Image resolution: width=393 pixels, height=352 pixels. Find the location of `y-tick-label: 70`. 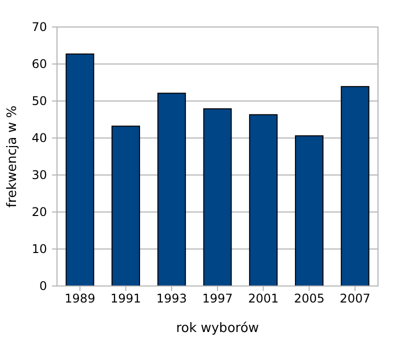

y-tick-label: 70 is located at coordinates (39, 27).